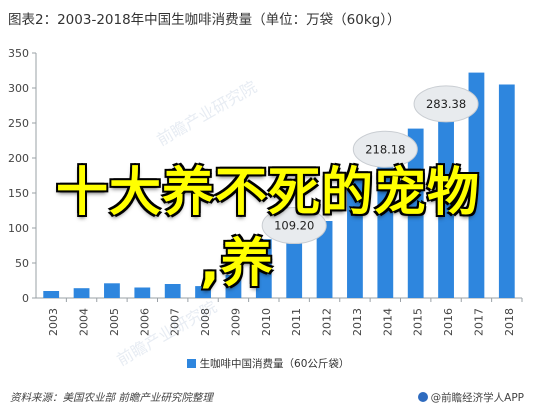 The image size is (536, 416). What do you see at coordinates (142, 292) in the screenshot?
I see `bar-2006` at bounding box center [142, 292].